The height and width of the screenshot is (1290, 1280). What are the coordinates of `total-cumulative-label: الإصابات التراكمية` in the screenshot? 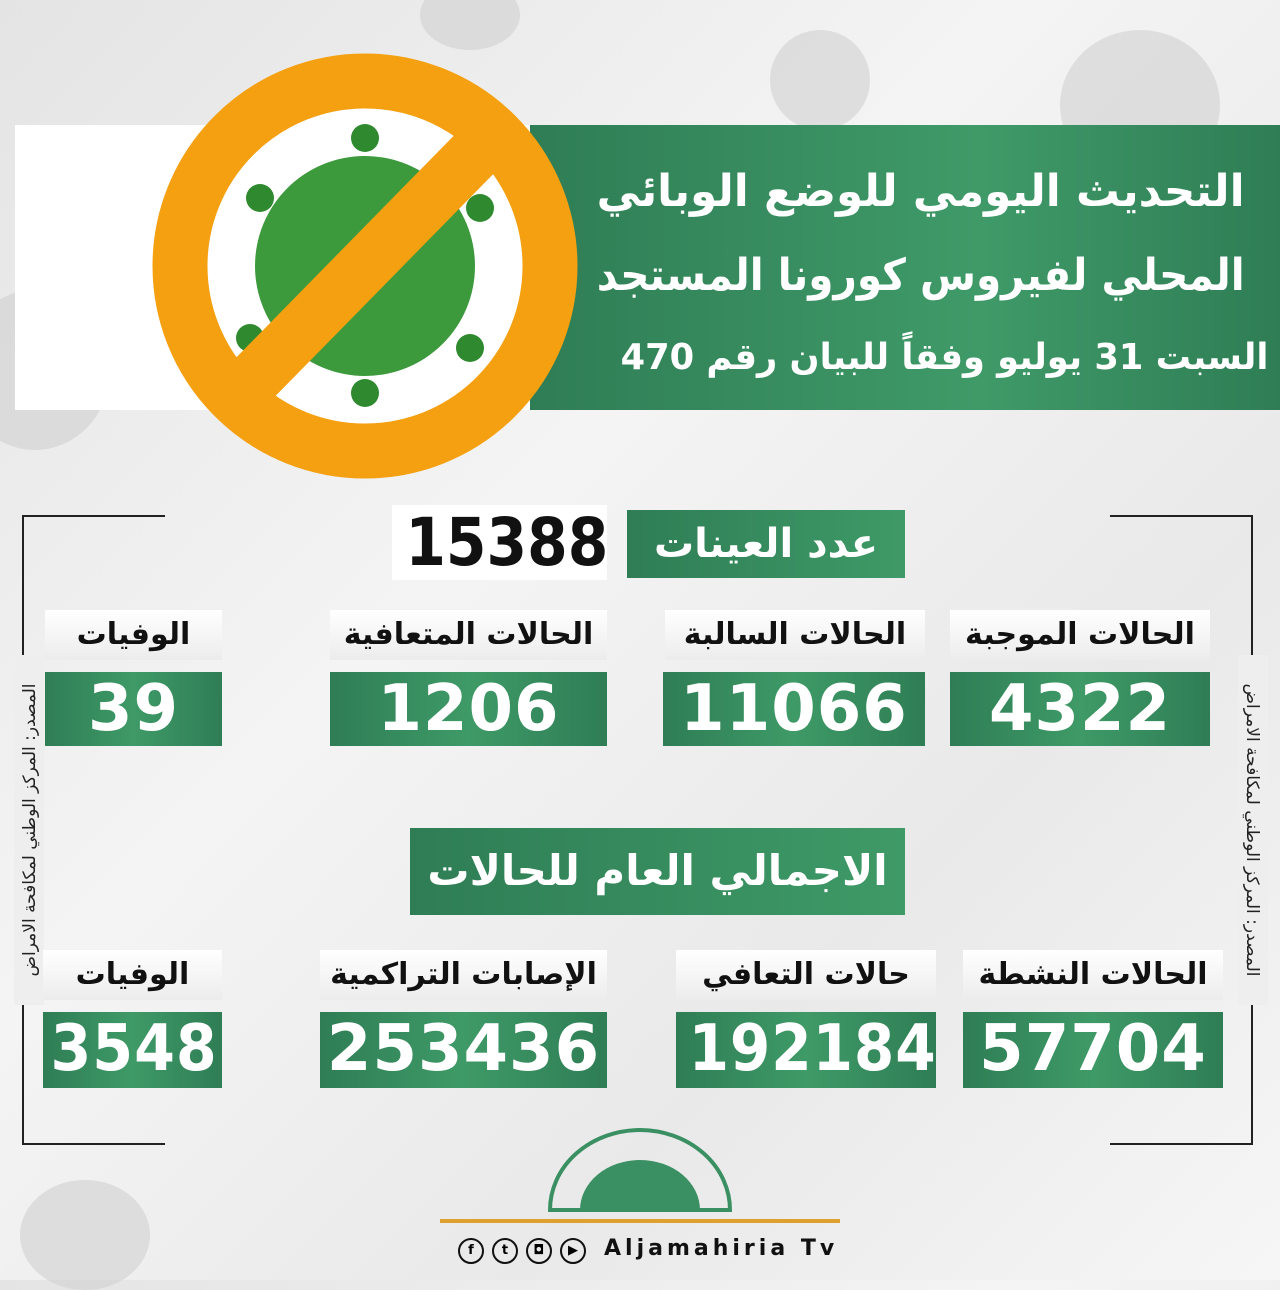 It's located at (463, 975).